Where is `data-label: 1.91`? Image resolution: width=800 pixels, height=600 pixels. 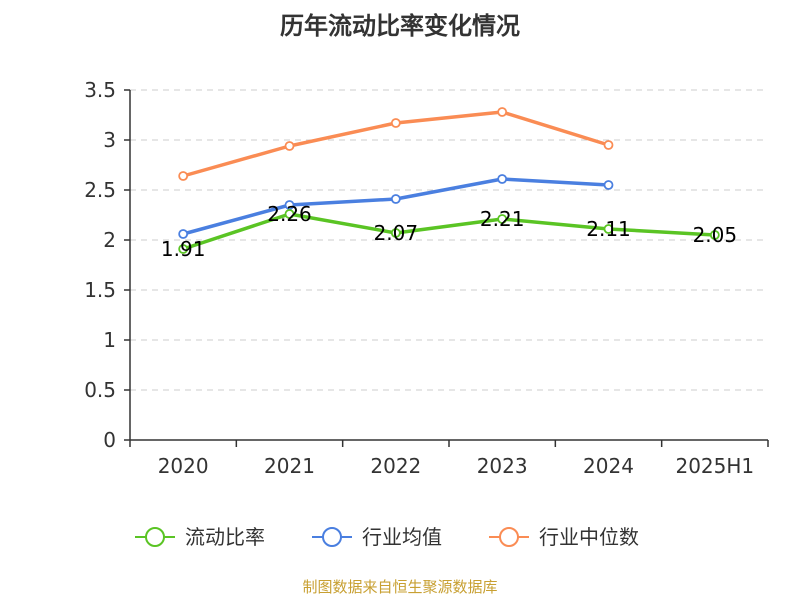 data-label: 1.91 is located at coordinates (183, 249).